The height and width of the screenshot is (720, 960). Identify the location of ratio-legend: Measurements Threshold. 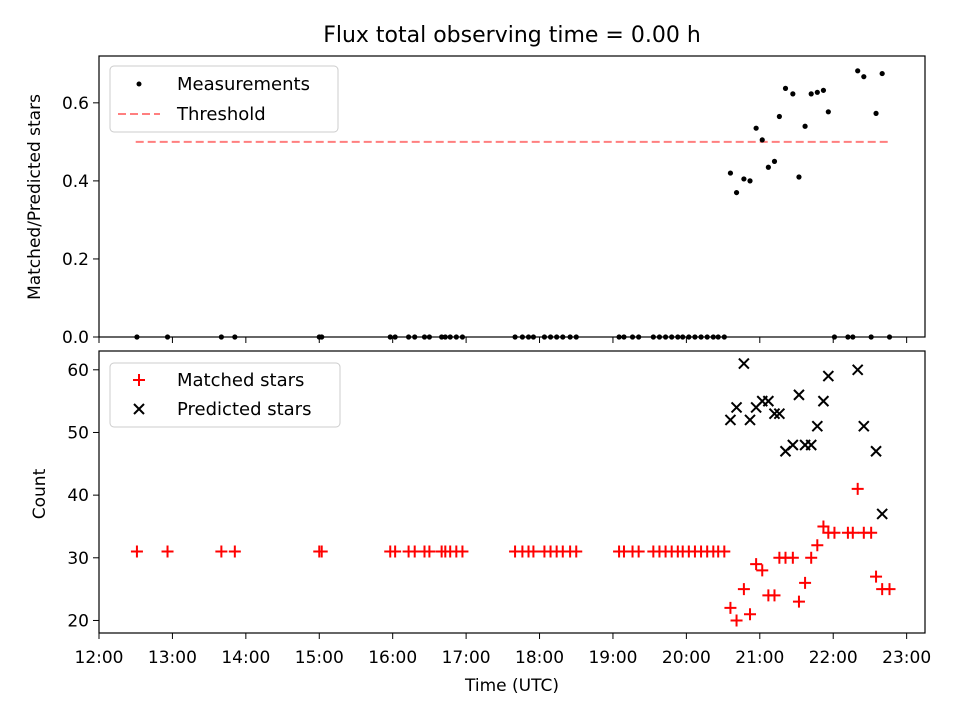
(224, 99).